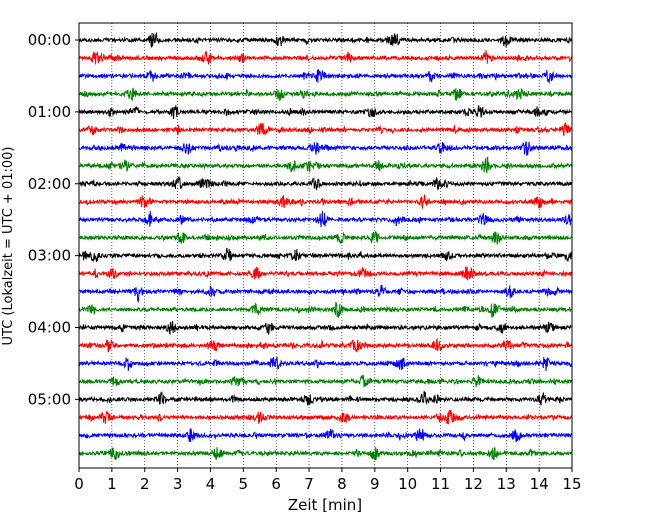  What do you see at coordinates (309, 484) in the screenshot?
I see `x-tick-label: 7` at bounding box center [309, 484].